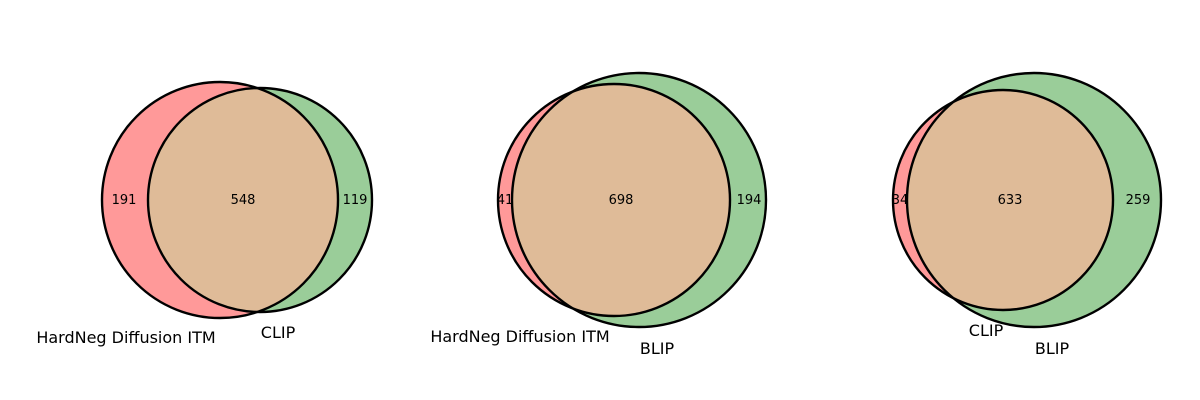 This screenshot has height=400, width=1200. What do you see at coordinates (986, 330) in the screenshot?
I see `venn-3-set-a-label: CLIP` at bounding box center [986, 330].